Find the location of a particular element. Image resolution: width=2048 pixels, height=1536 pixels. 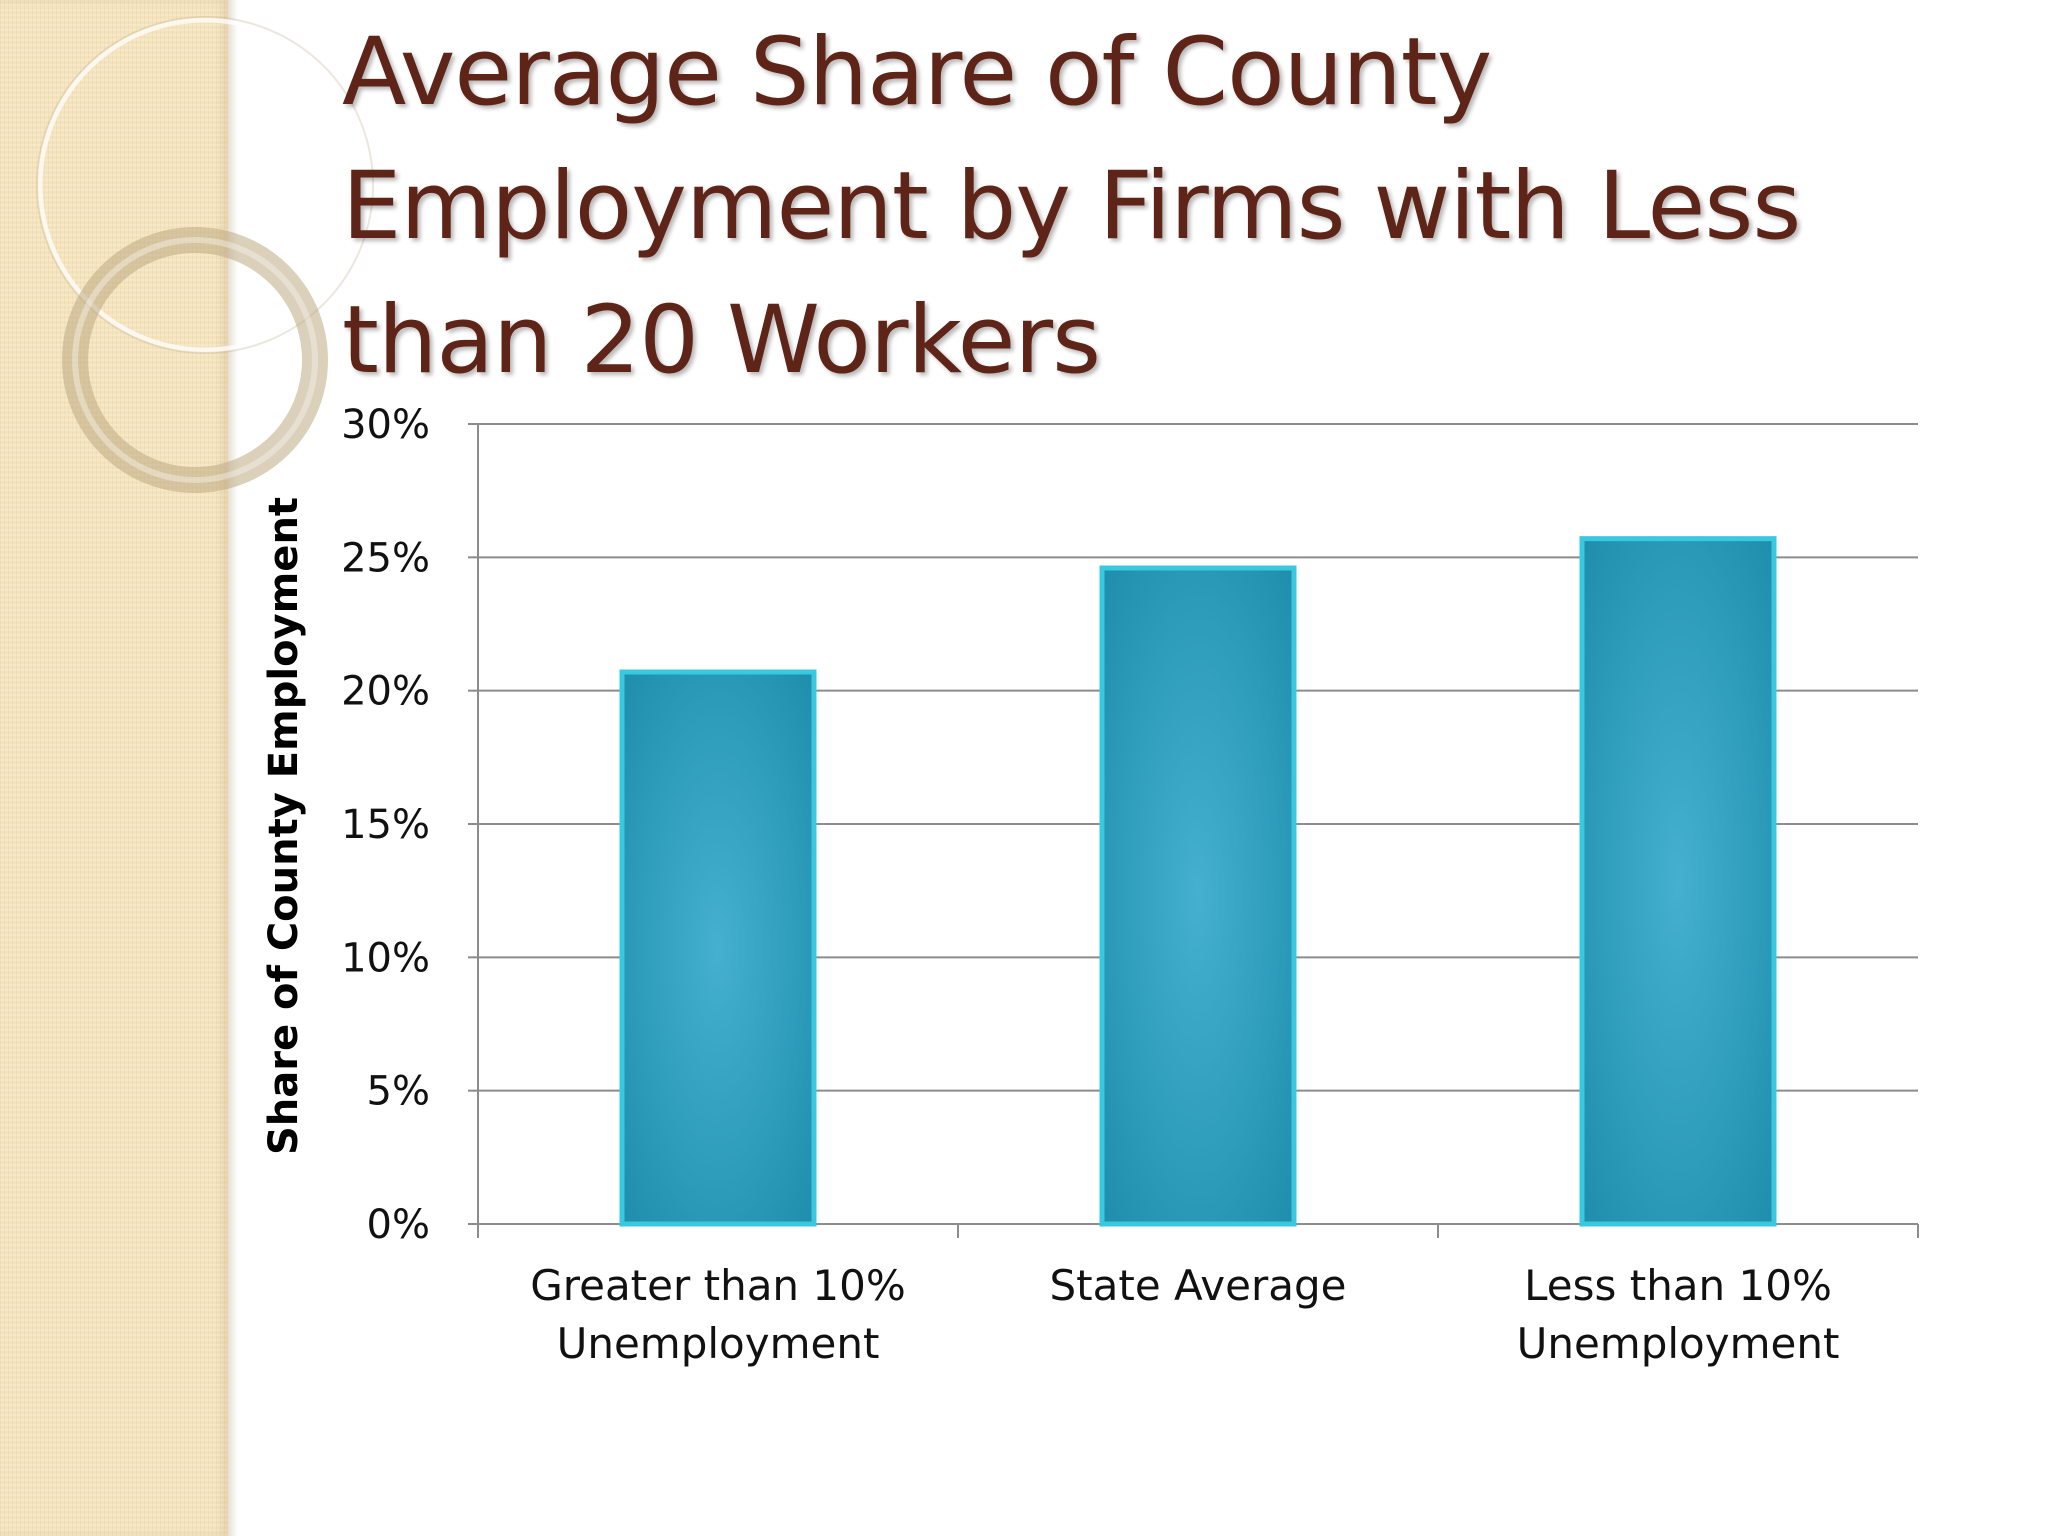

x-category-label: Greater than 10% is located at coordinates (718, 1285).